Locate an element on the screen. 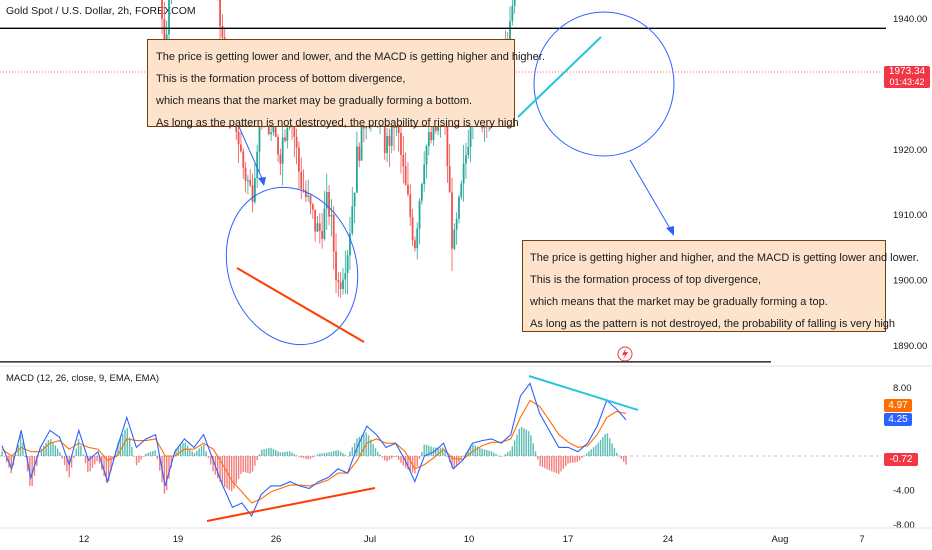 The height and width of the screenshot is (550, 932). x-tick-label: 10 is located at coordinates (469, 539).